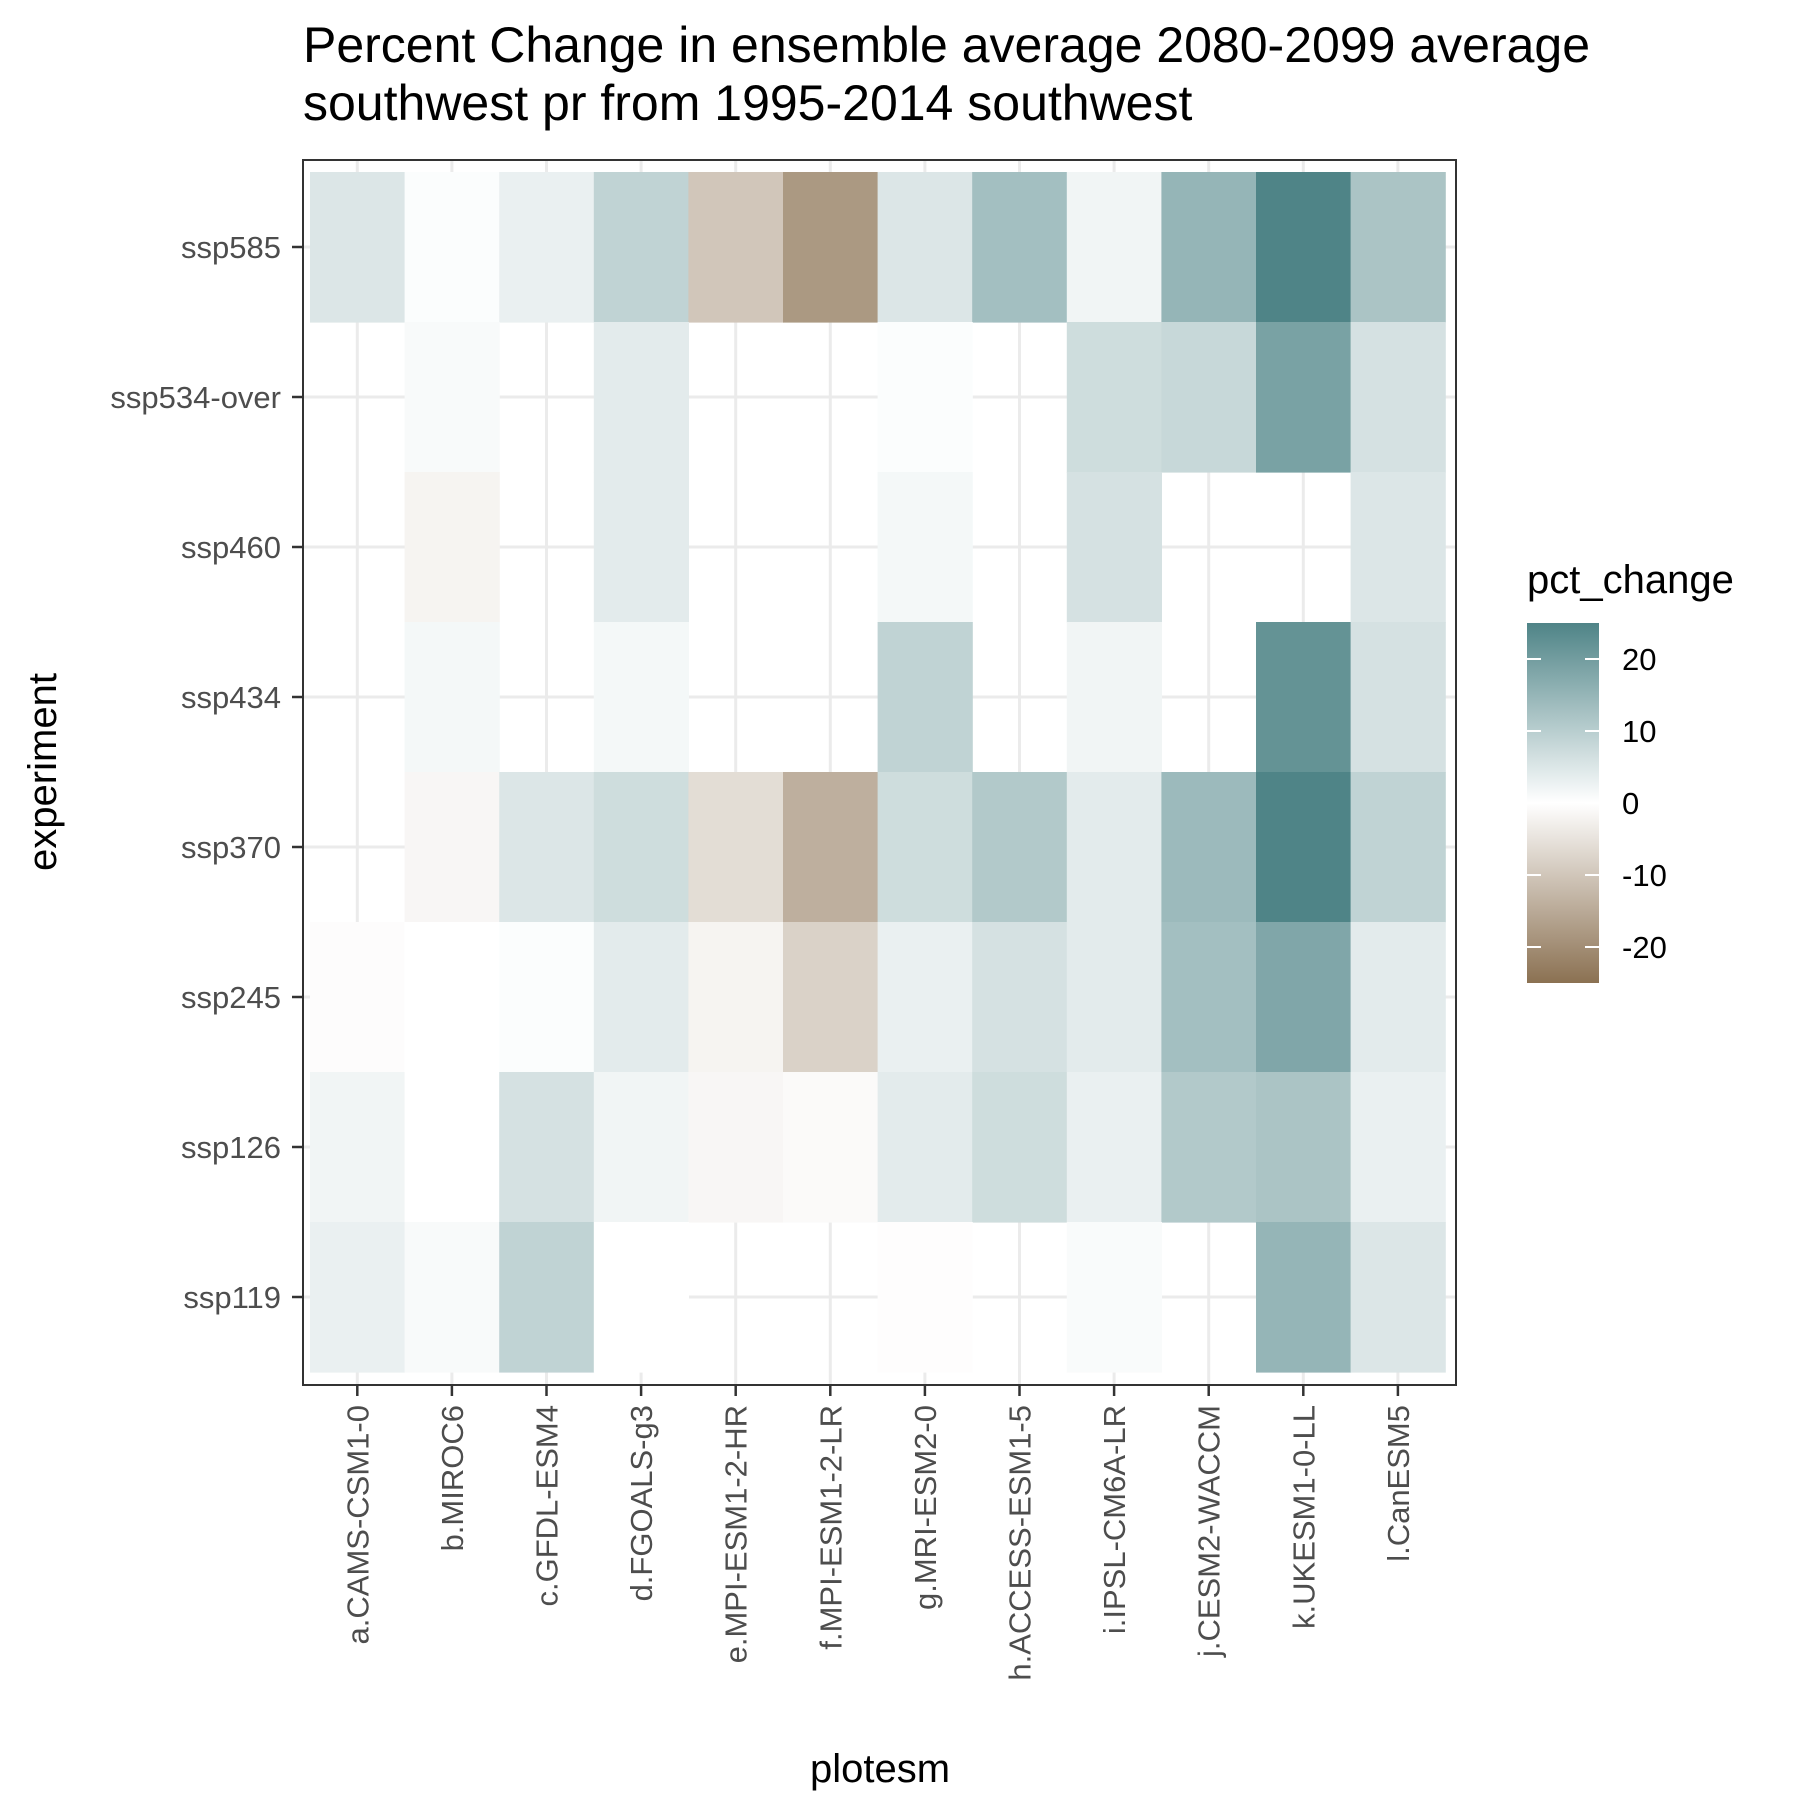 Image resolution: width=1800 pixels, height=1800 pixels. Describe the element at coordinates (1398, 1483) in the screenshot. I see `x-tick-label: l.CanESM5` at that location.